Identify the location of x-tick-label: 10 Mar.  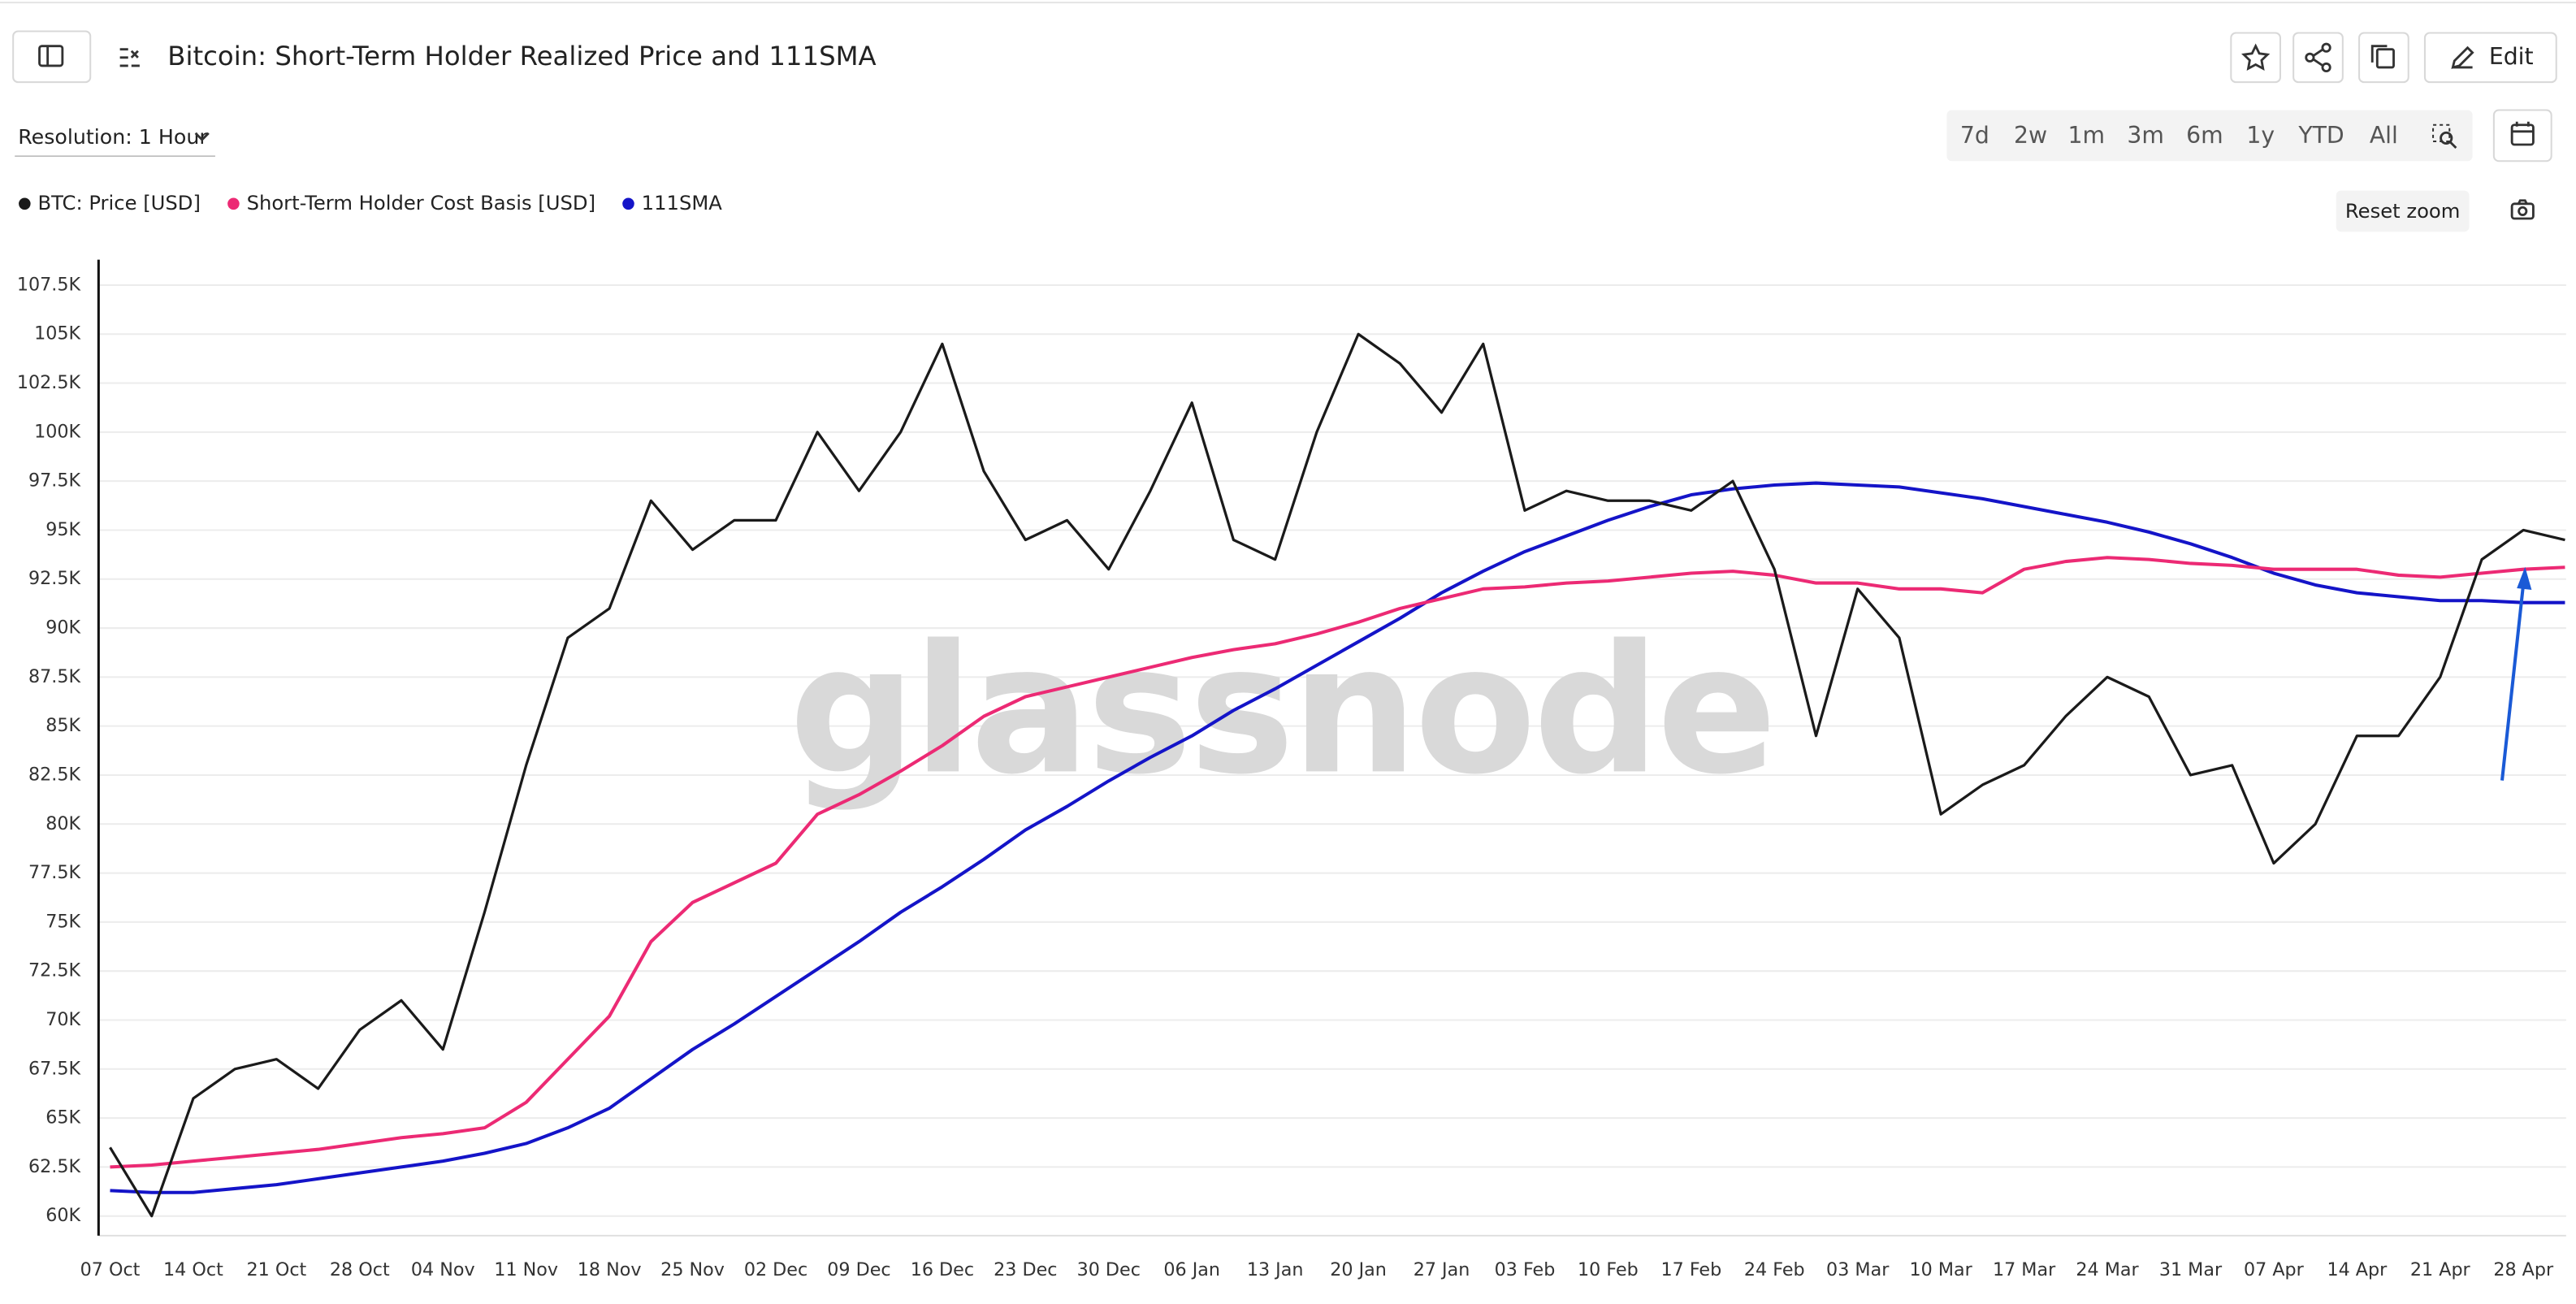
(1942, 1269).